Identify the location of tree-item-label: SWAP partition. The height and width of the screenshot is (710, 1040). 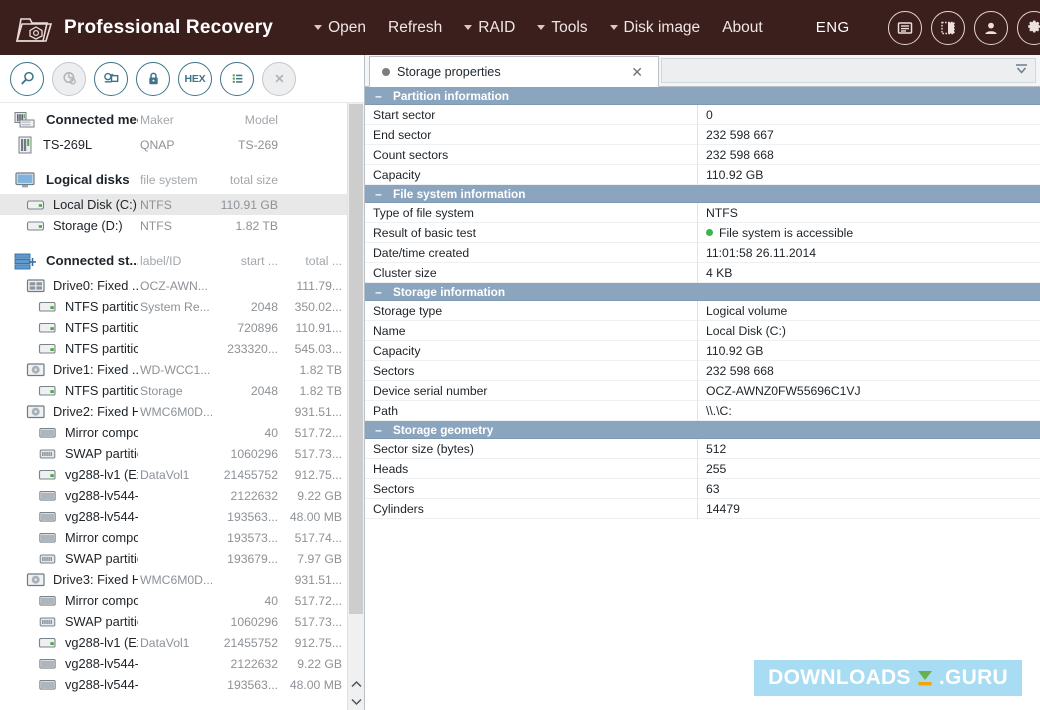
(101, 621).